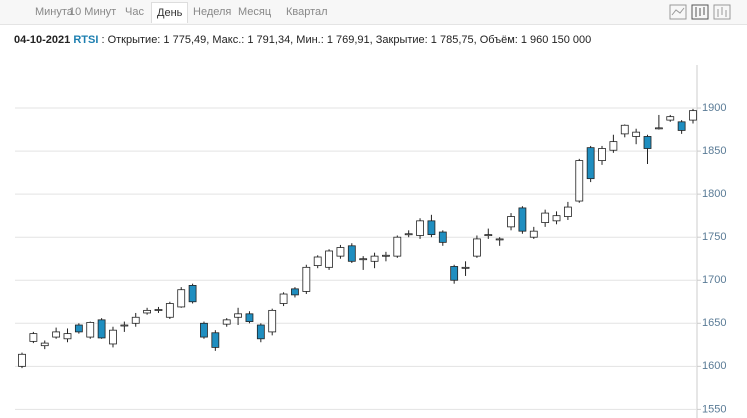  Describe the element at coordinates (714, 151) in the screenshot. I see `y-tick-label: 1850` at that location.